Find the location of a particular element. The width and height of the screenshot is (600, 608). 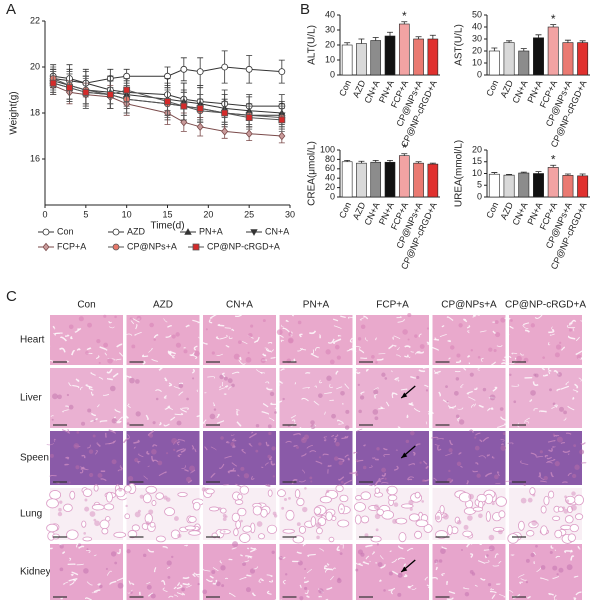

legend-label: Con is located at coordinates (65, 231).